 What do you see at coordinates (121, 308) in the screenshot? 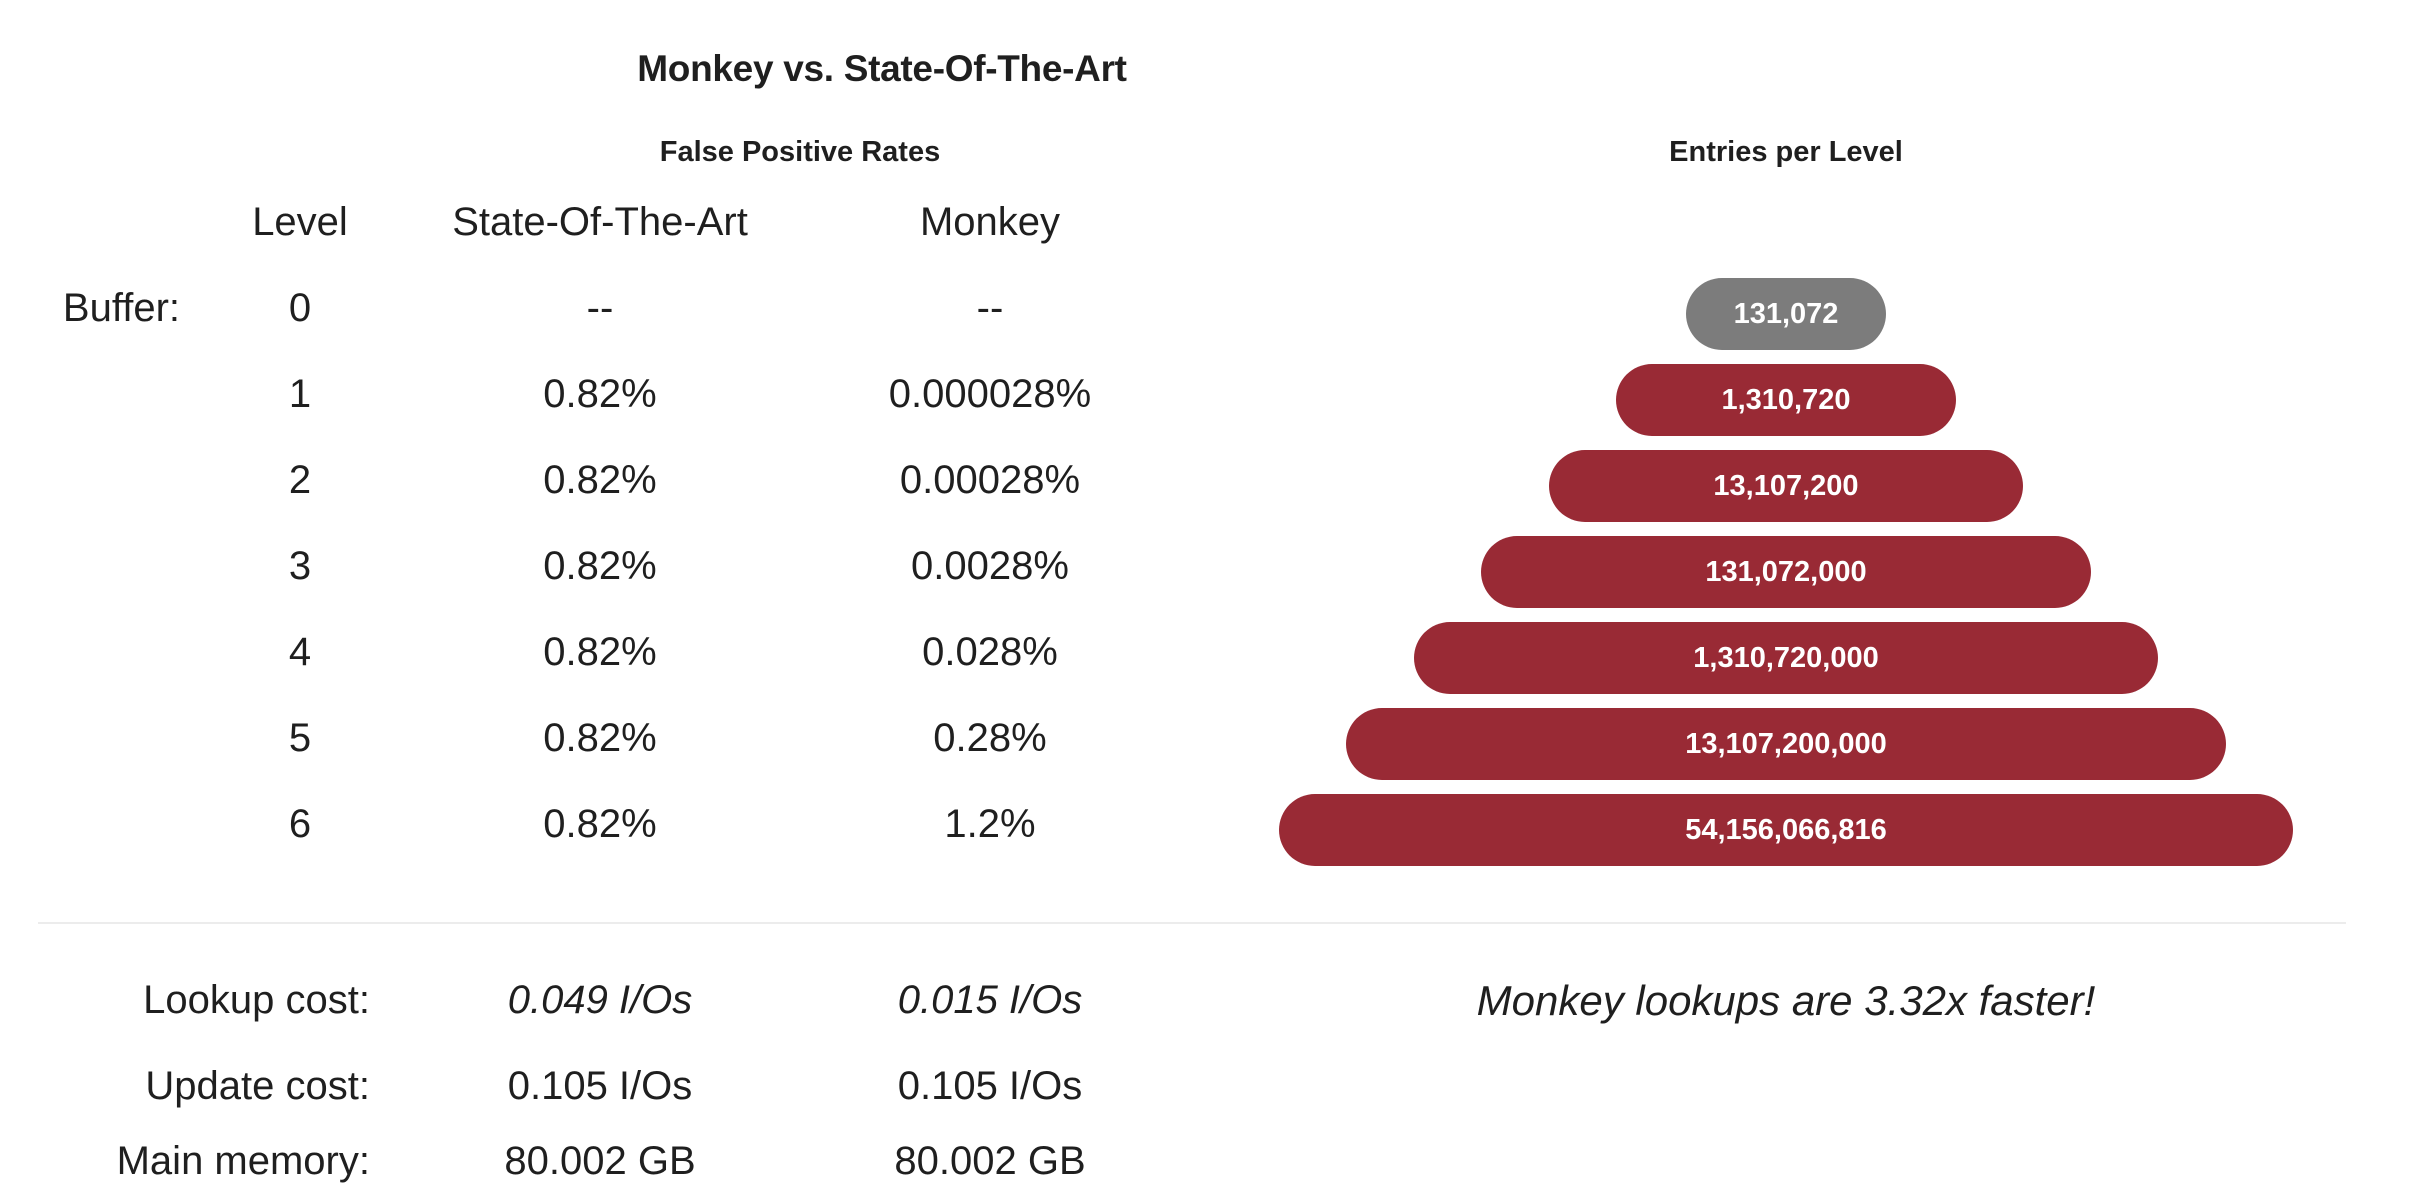
I see `buffer-label: Buffer:` at bounding box center [121, 308].